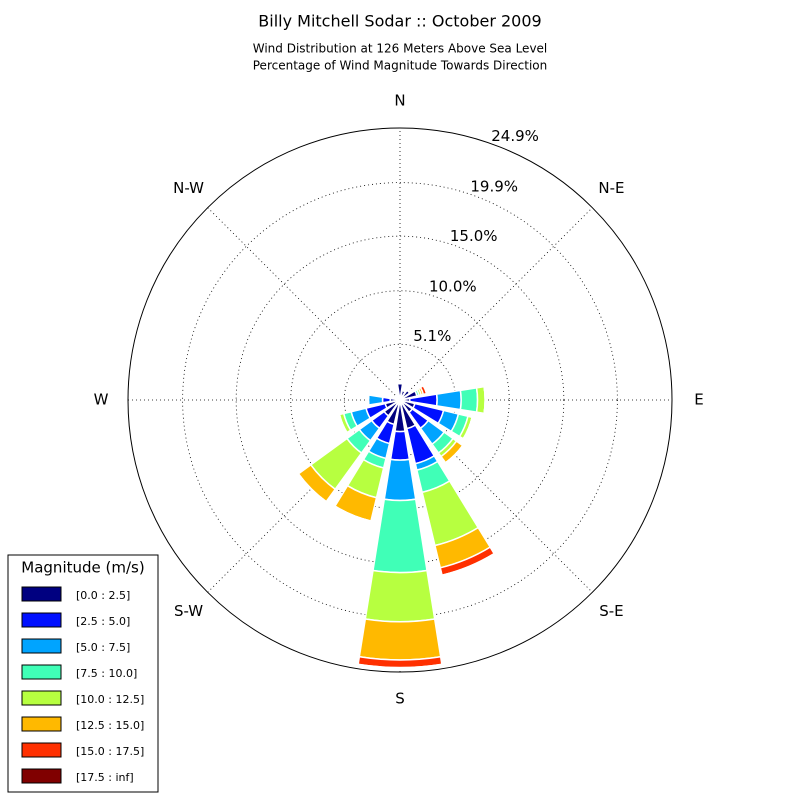 This screenshot has height=800, width=800. I want to click on grid-circle, so click(400, 400).